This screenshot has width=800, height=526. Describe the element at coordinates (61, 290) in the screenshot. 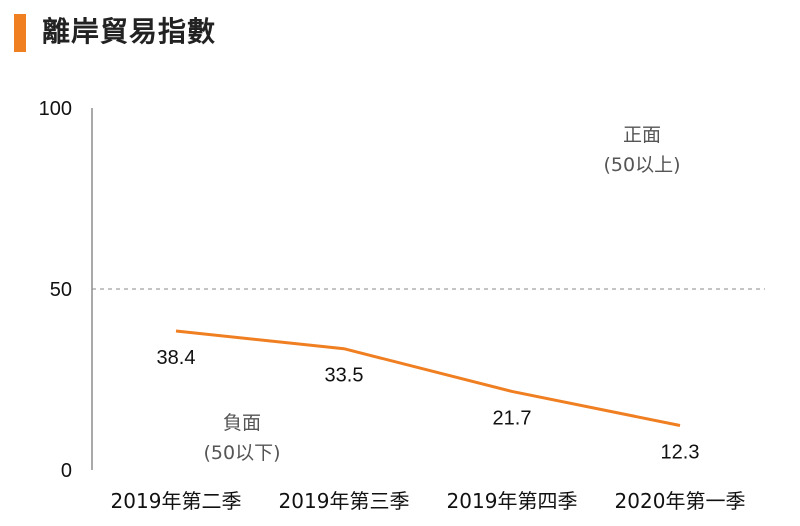

I see `y-tick-label: 50` at that location.